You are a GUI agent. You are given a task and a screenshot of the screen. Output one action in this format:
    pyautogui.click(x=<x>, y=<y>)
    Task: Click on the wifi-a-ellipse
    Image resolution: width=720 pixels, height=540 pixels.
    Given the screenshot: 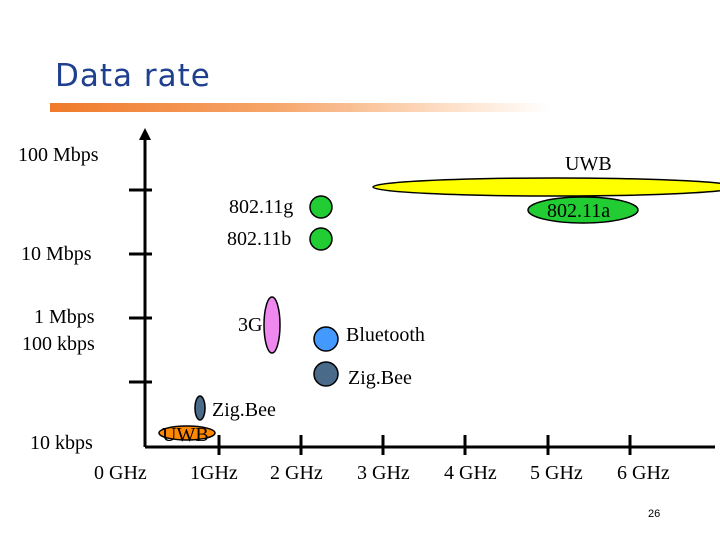 What is the action you would take?
    pyautogui.click(x=583, y=210)
    